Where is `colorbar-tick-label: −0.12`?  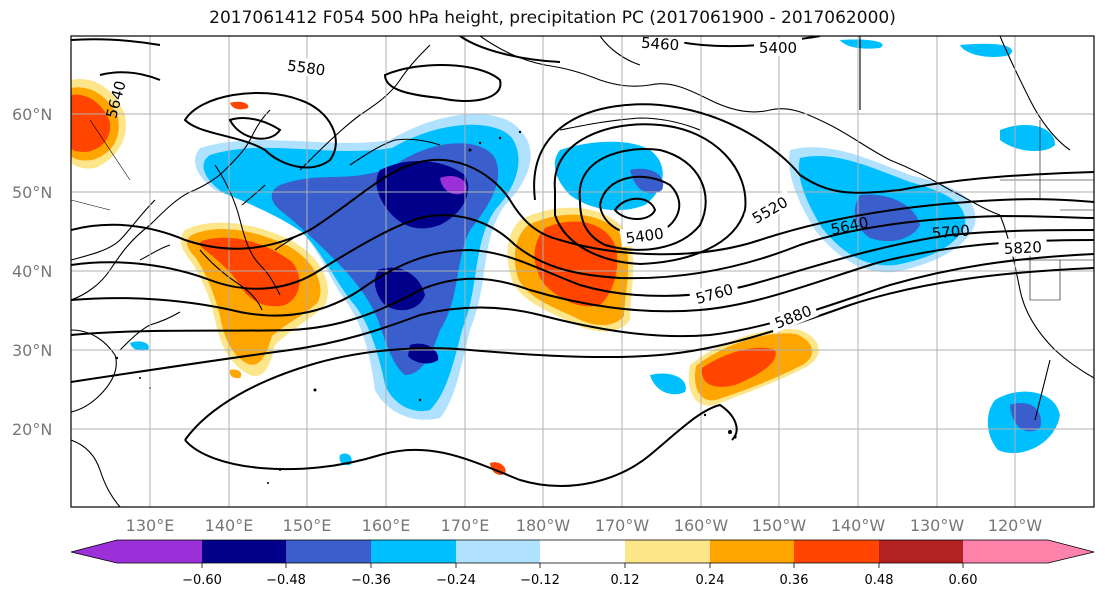
colorbar-tick-label: −0.12 is located at coordinates (540, 580).